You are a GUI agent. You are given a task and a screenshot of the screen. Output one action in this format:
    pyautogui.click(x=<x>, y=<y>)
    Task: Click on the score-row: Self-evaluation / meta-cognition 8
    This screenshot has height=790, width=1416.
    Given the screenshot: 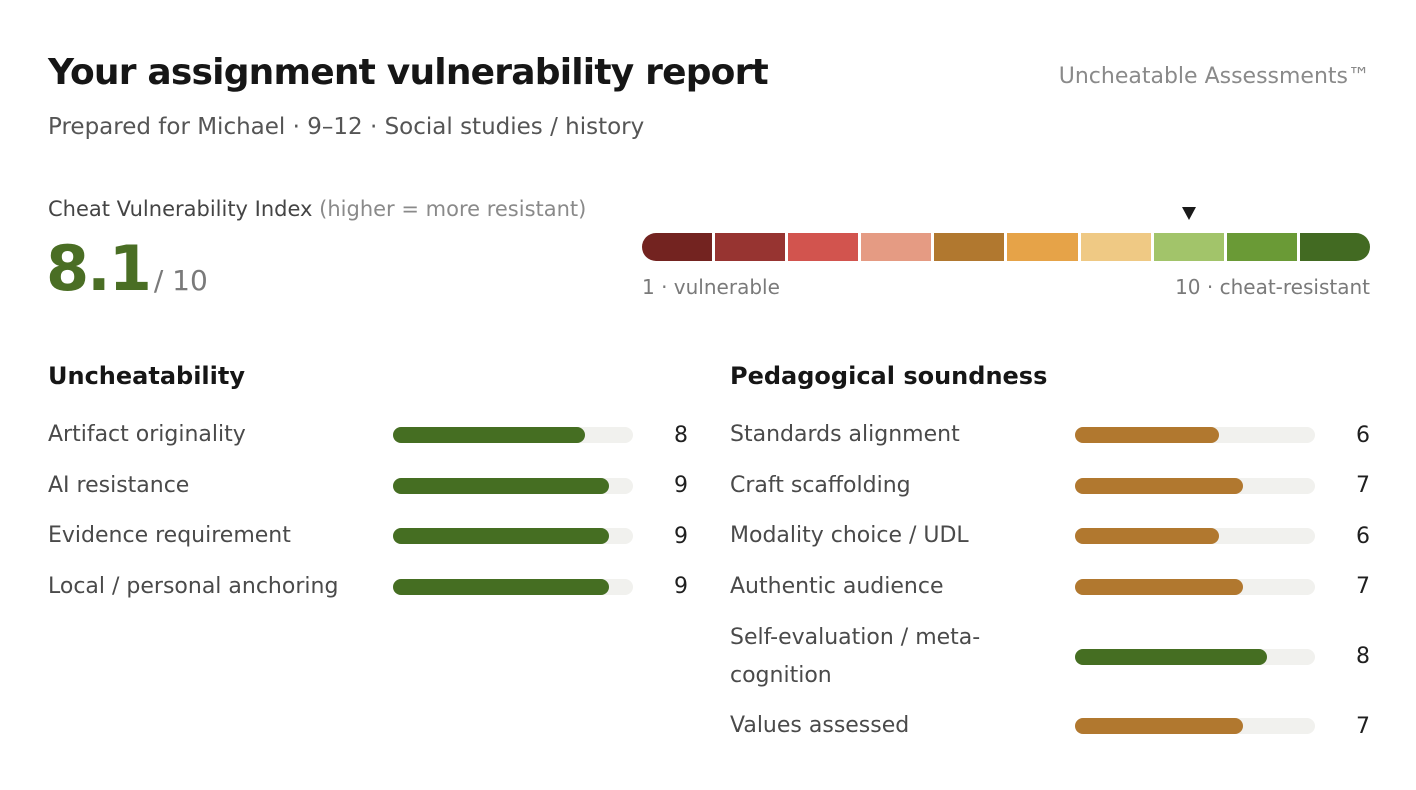 What is the action you would take?
    pyautogui.click(x=1050, y=656)
    